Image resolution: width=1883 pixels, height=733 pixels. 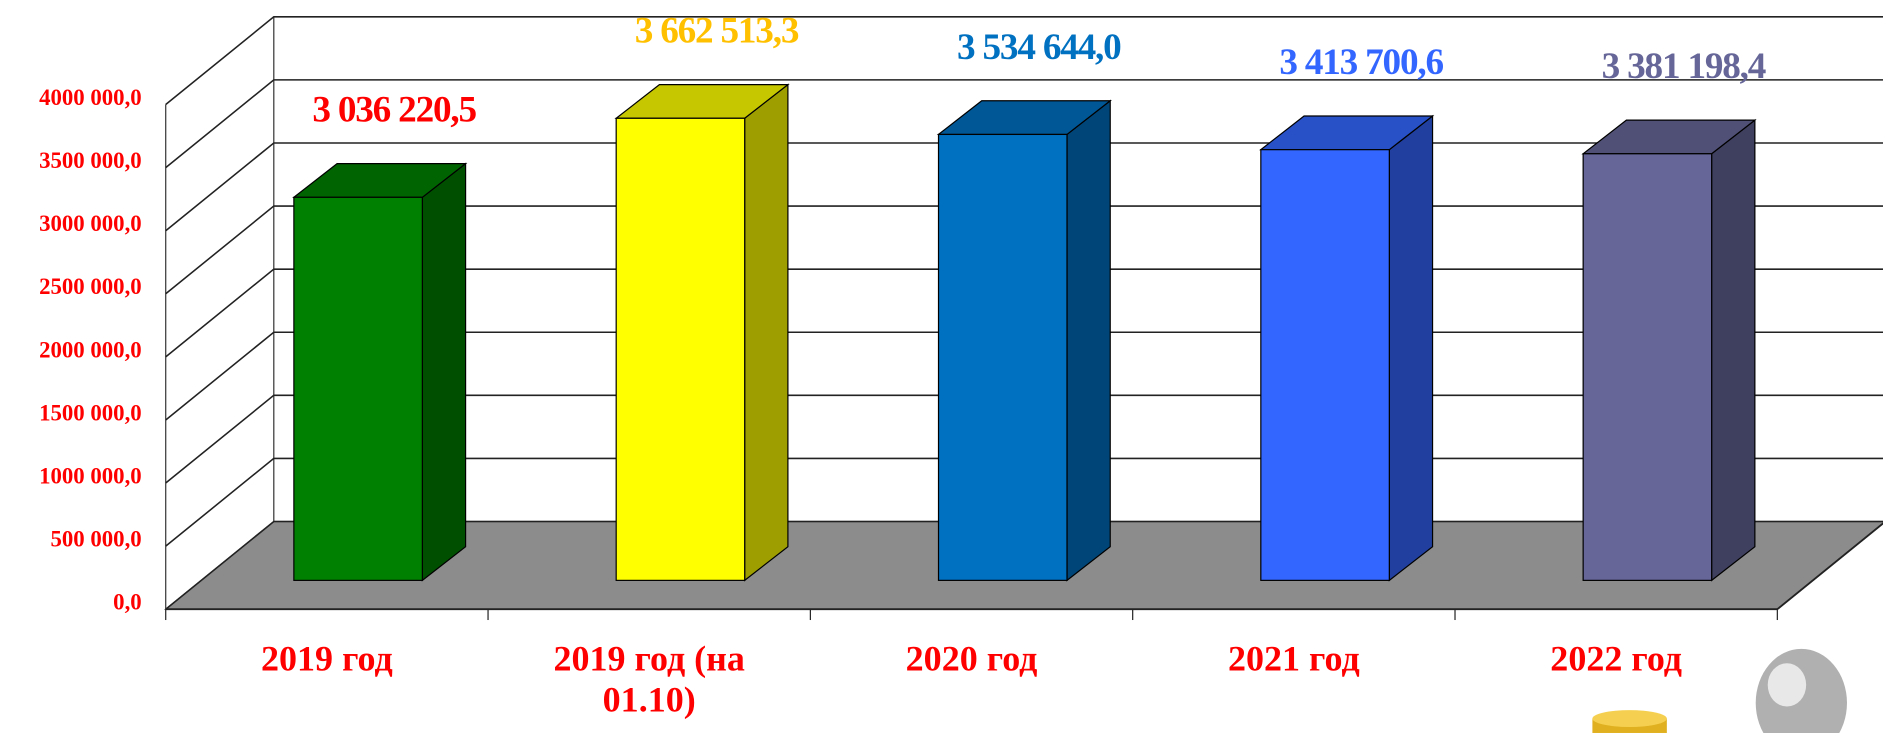 I want to click on value-label: 3 662 513,3, so click(x=717, y=31).